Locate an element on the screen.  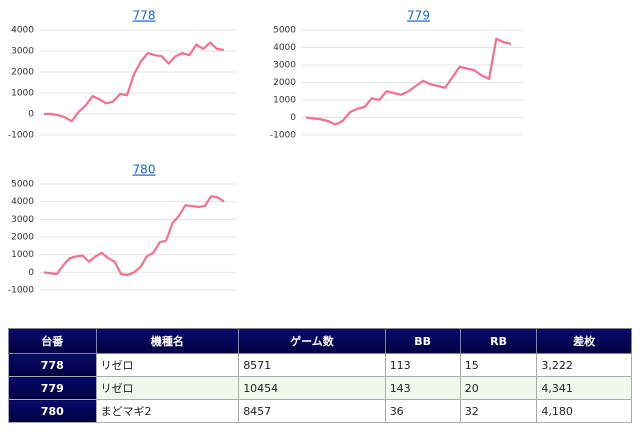
table-cell: 113 is located at coordinates (422, 365).